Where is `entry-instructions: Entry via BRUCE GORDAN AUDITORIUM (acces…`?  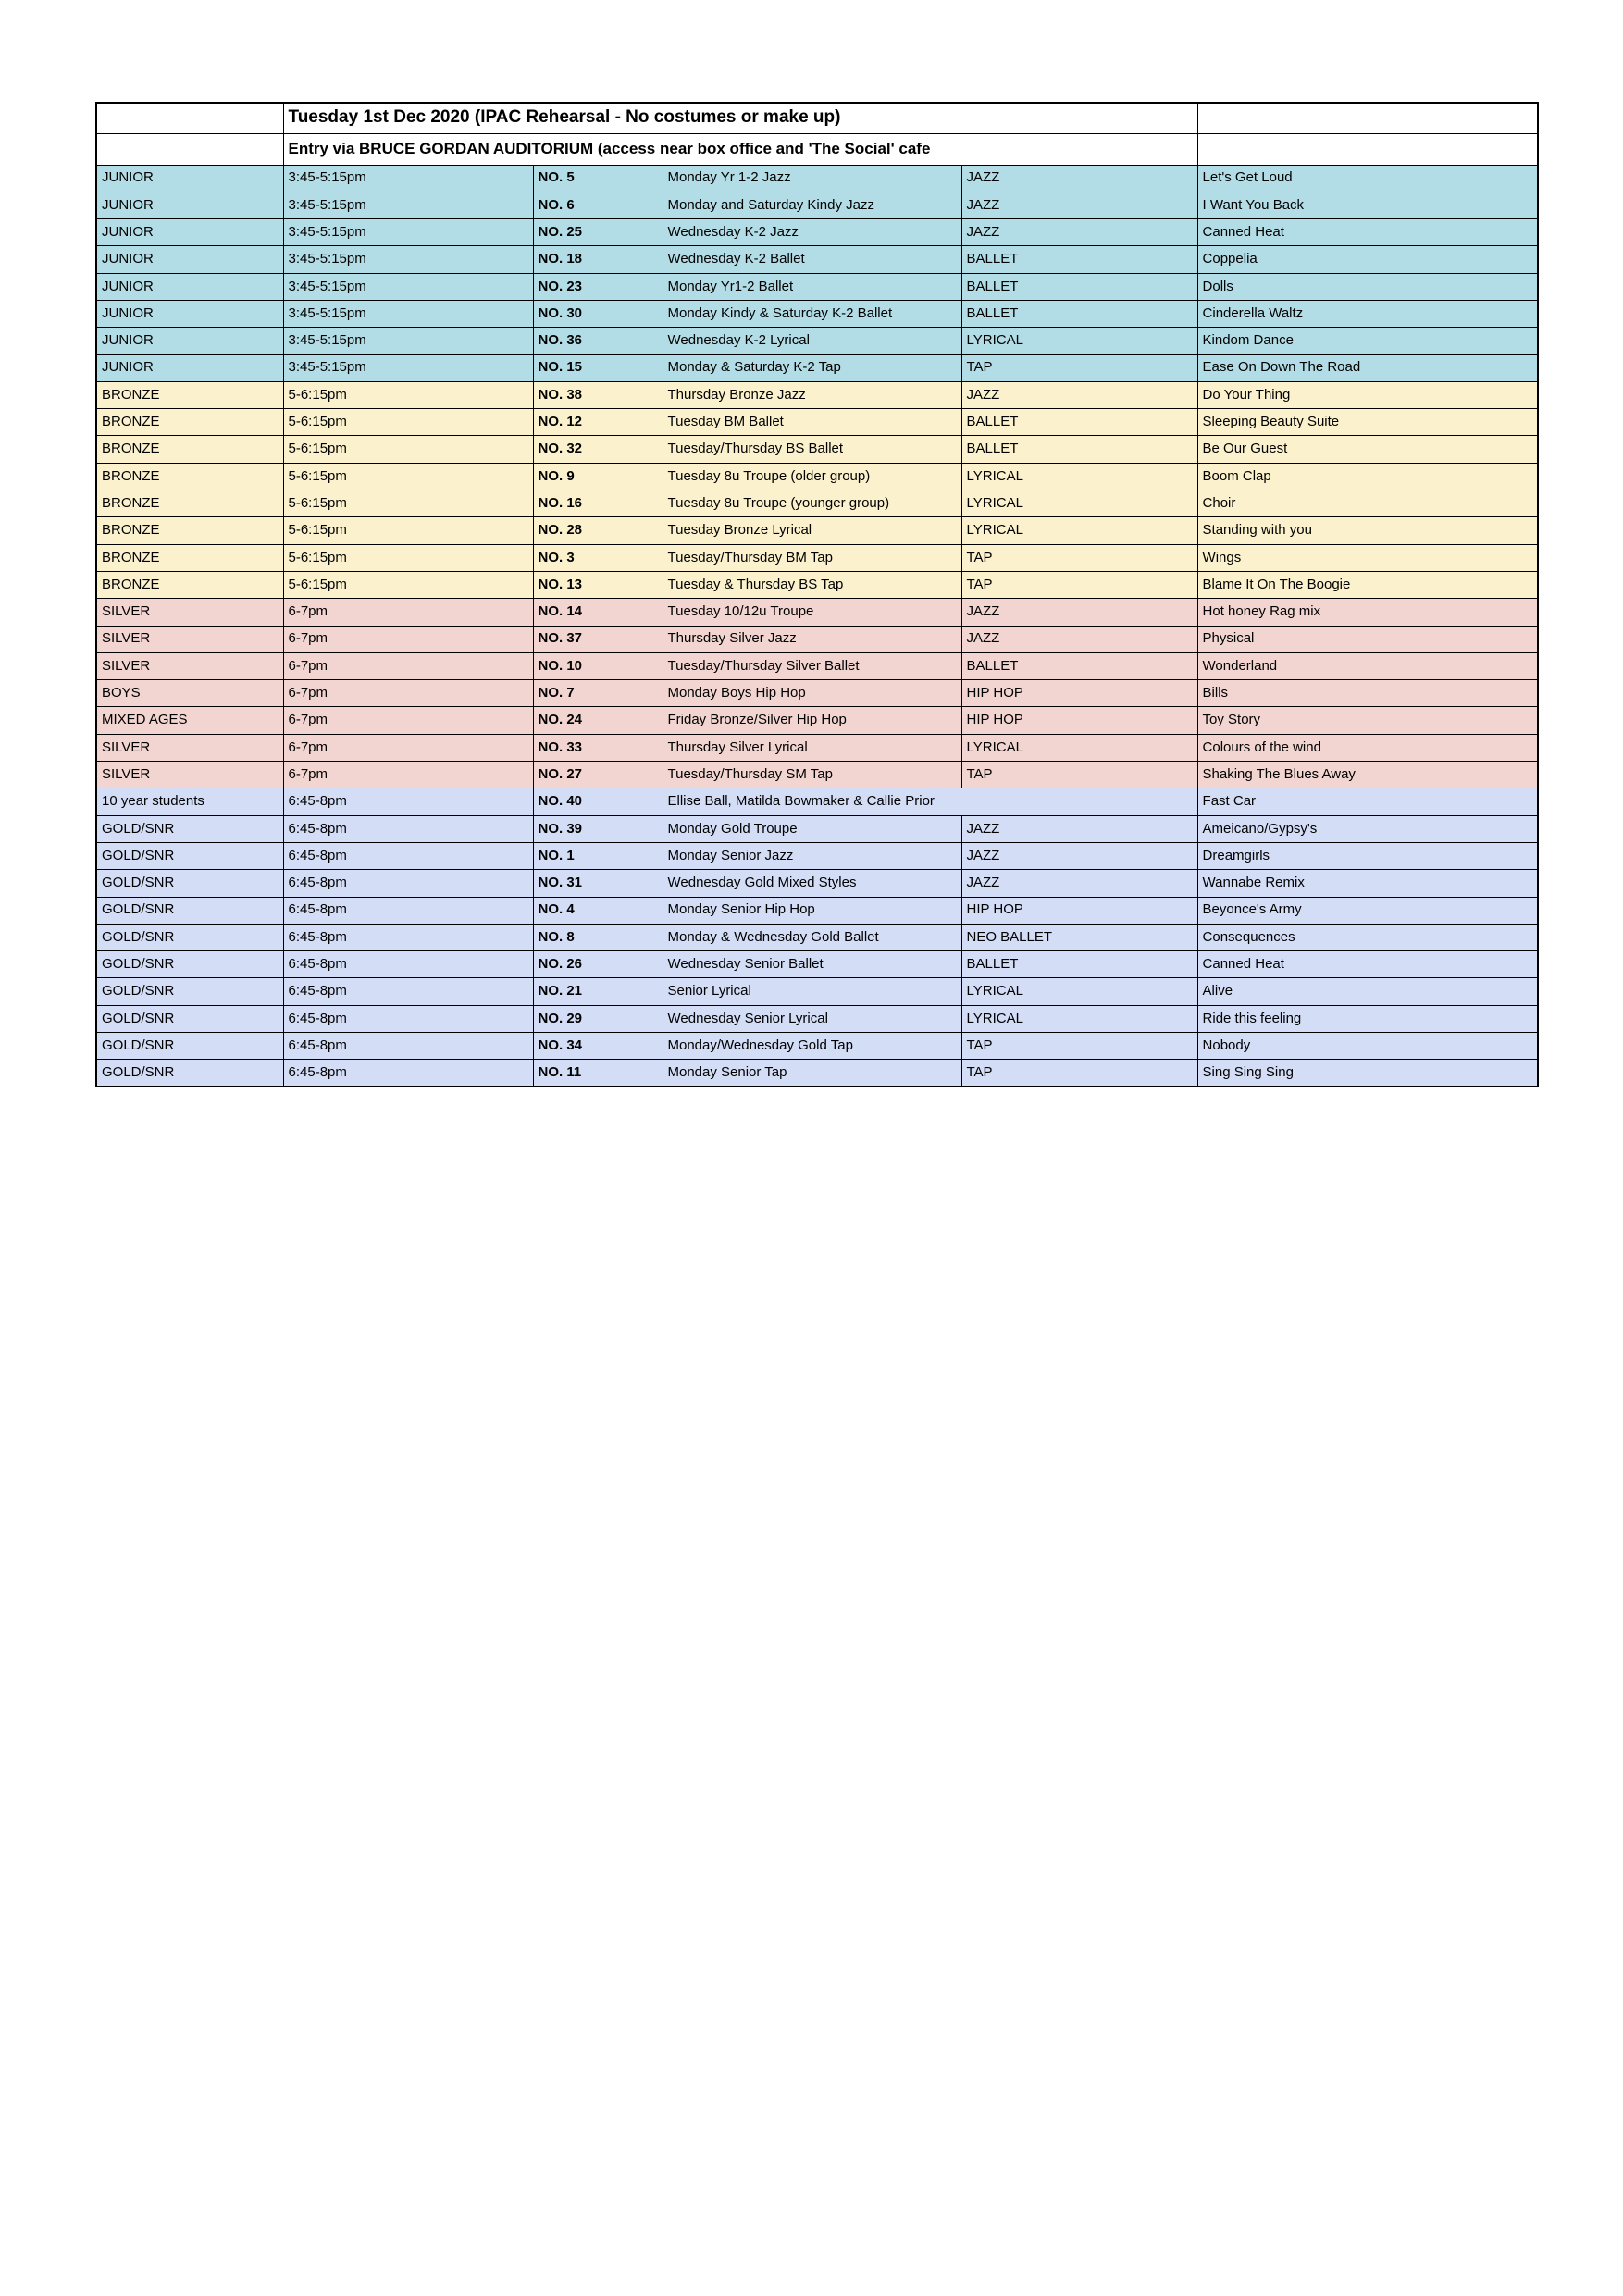
entry-instructions: Entry via BRUCE GORDAN AUDITORIUM (acces… is located at coordinates (740, 149).